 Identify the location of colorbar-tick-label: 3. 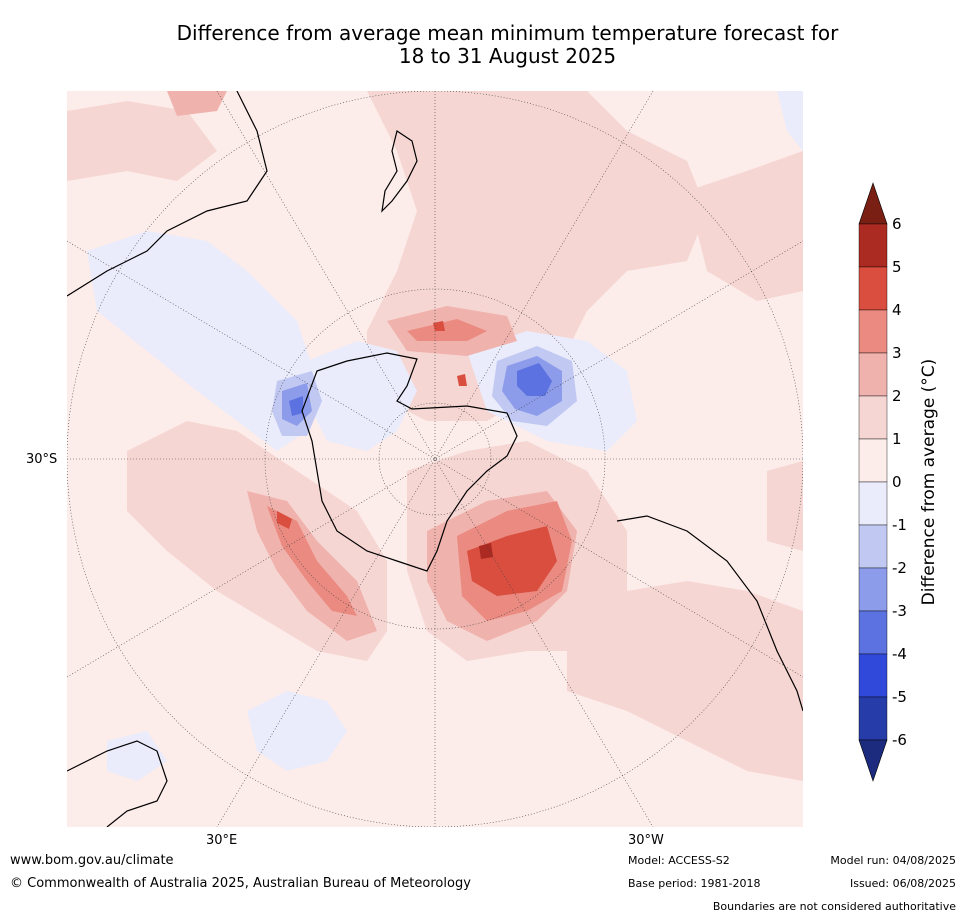
(897, 353).